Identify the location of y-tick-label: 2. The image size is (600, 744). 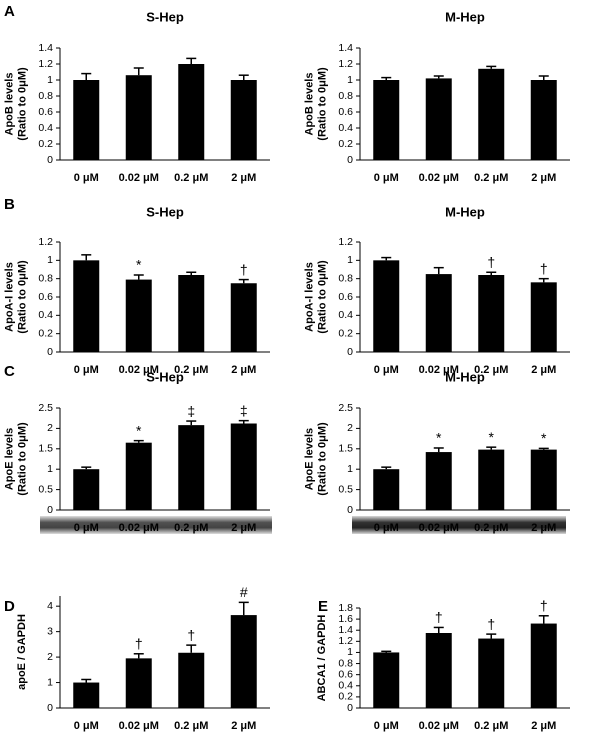
(50, 428).